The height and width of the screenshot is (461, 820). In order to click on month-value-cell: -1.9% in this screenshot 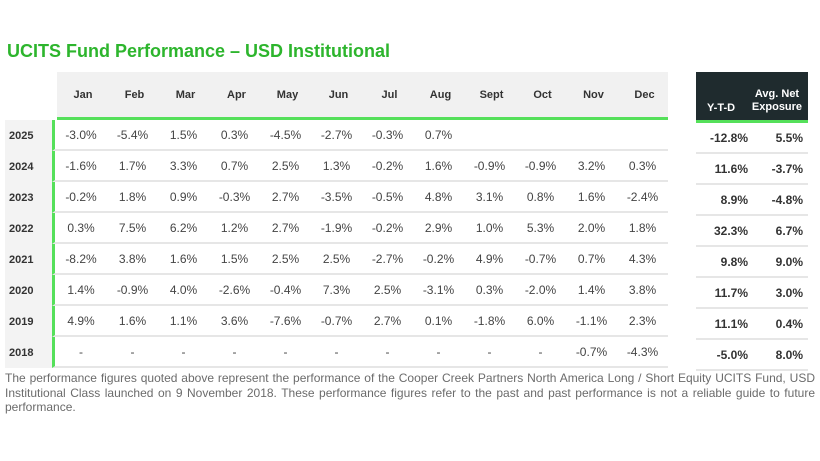, I will do `click(336, 227)`.